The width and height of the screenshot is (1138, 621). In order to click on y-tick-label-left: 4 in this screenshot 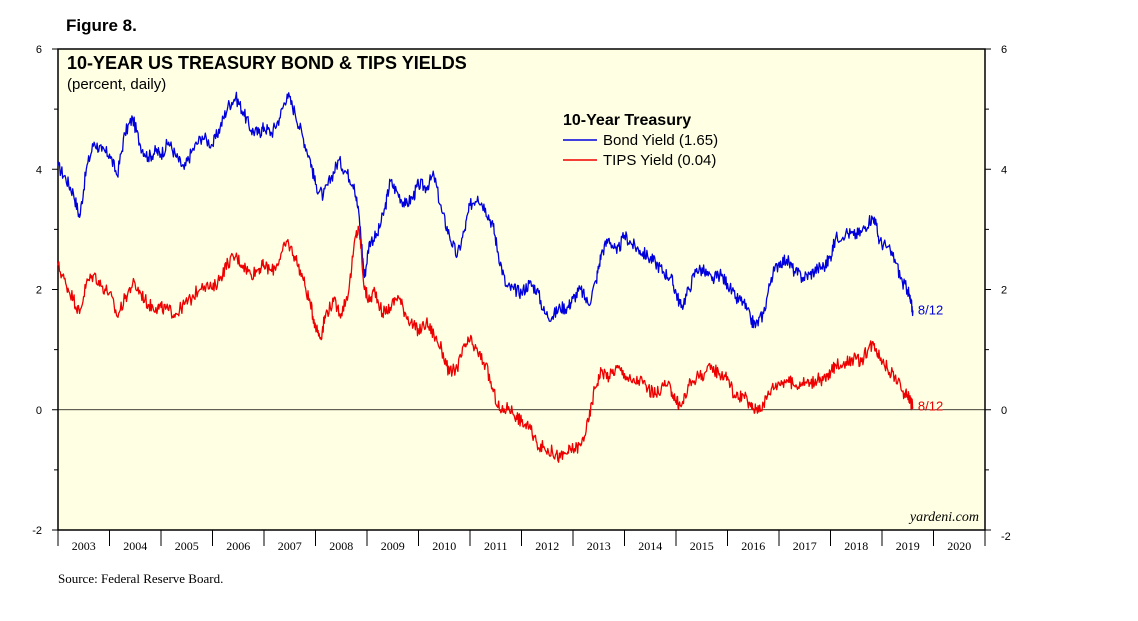, I will do `click(39, 170)`.